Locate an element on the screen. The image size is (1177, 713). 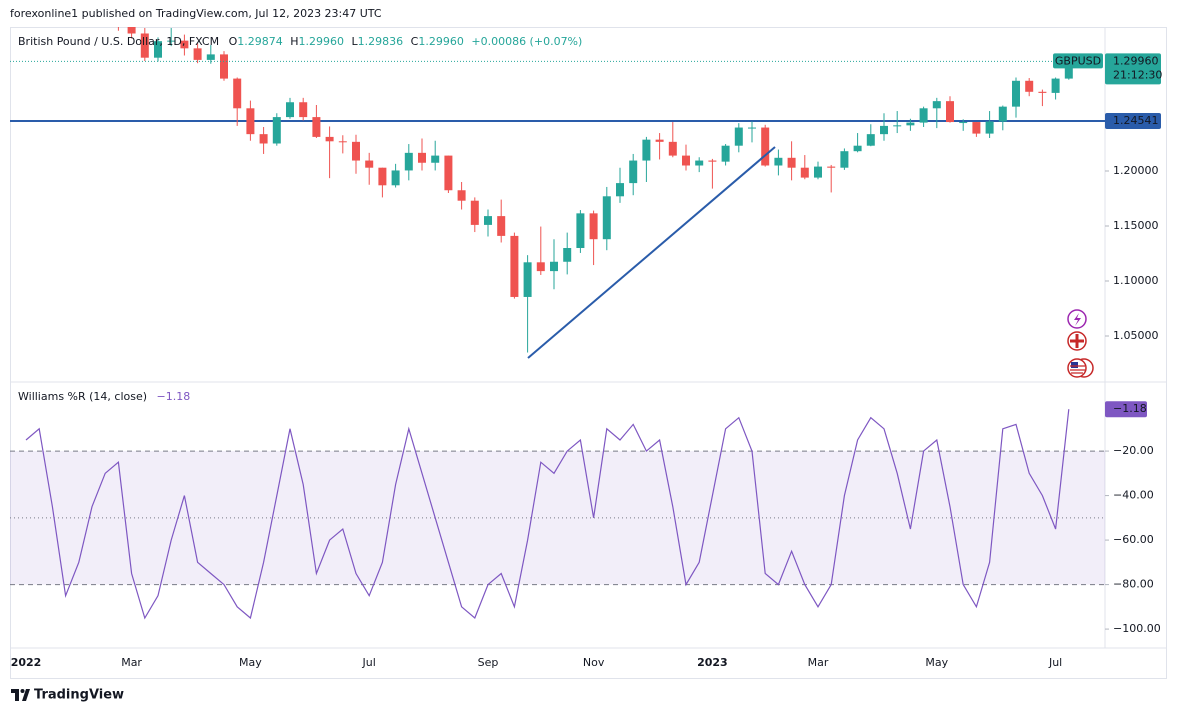
indicator-title: Williams %R (14, close) is located at coordinates (82, 396).